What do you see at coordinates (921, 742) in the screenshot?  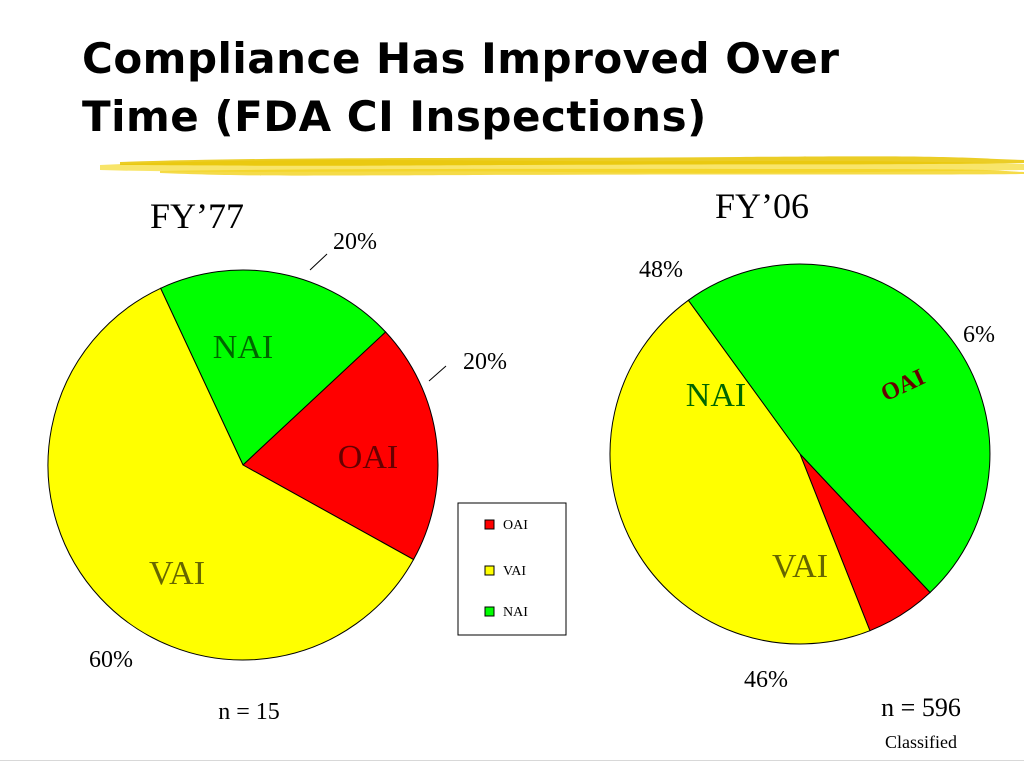 I see `chart-2-footnote-secondary: Classified` at bounding box center [921, 742].